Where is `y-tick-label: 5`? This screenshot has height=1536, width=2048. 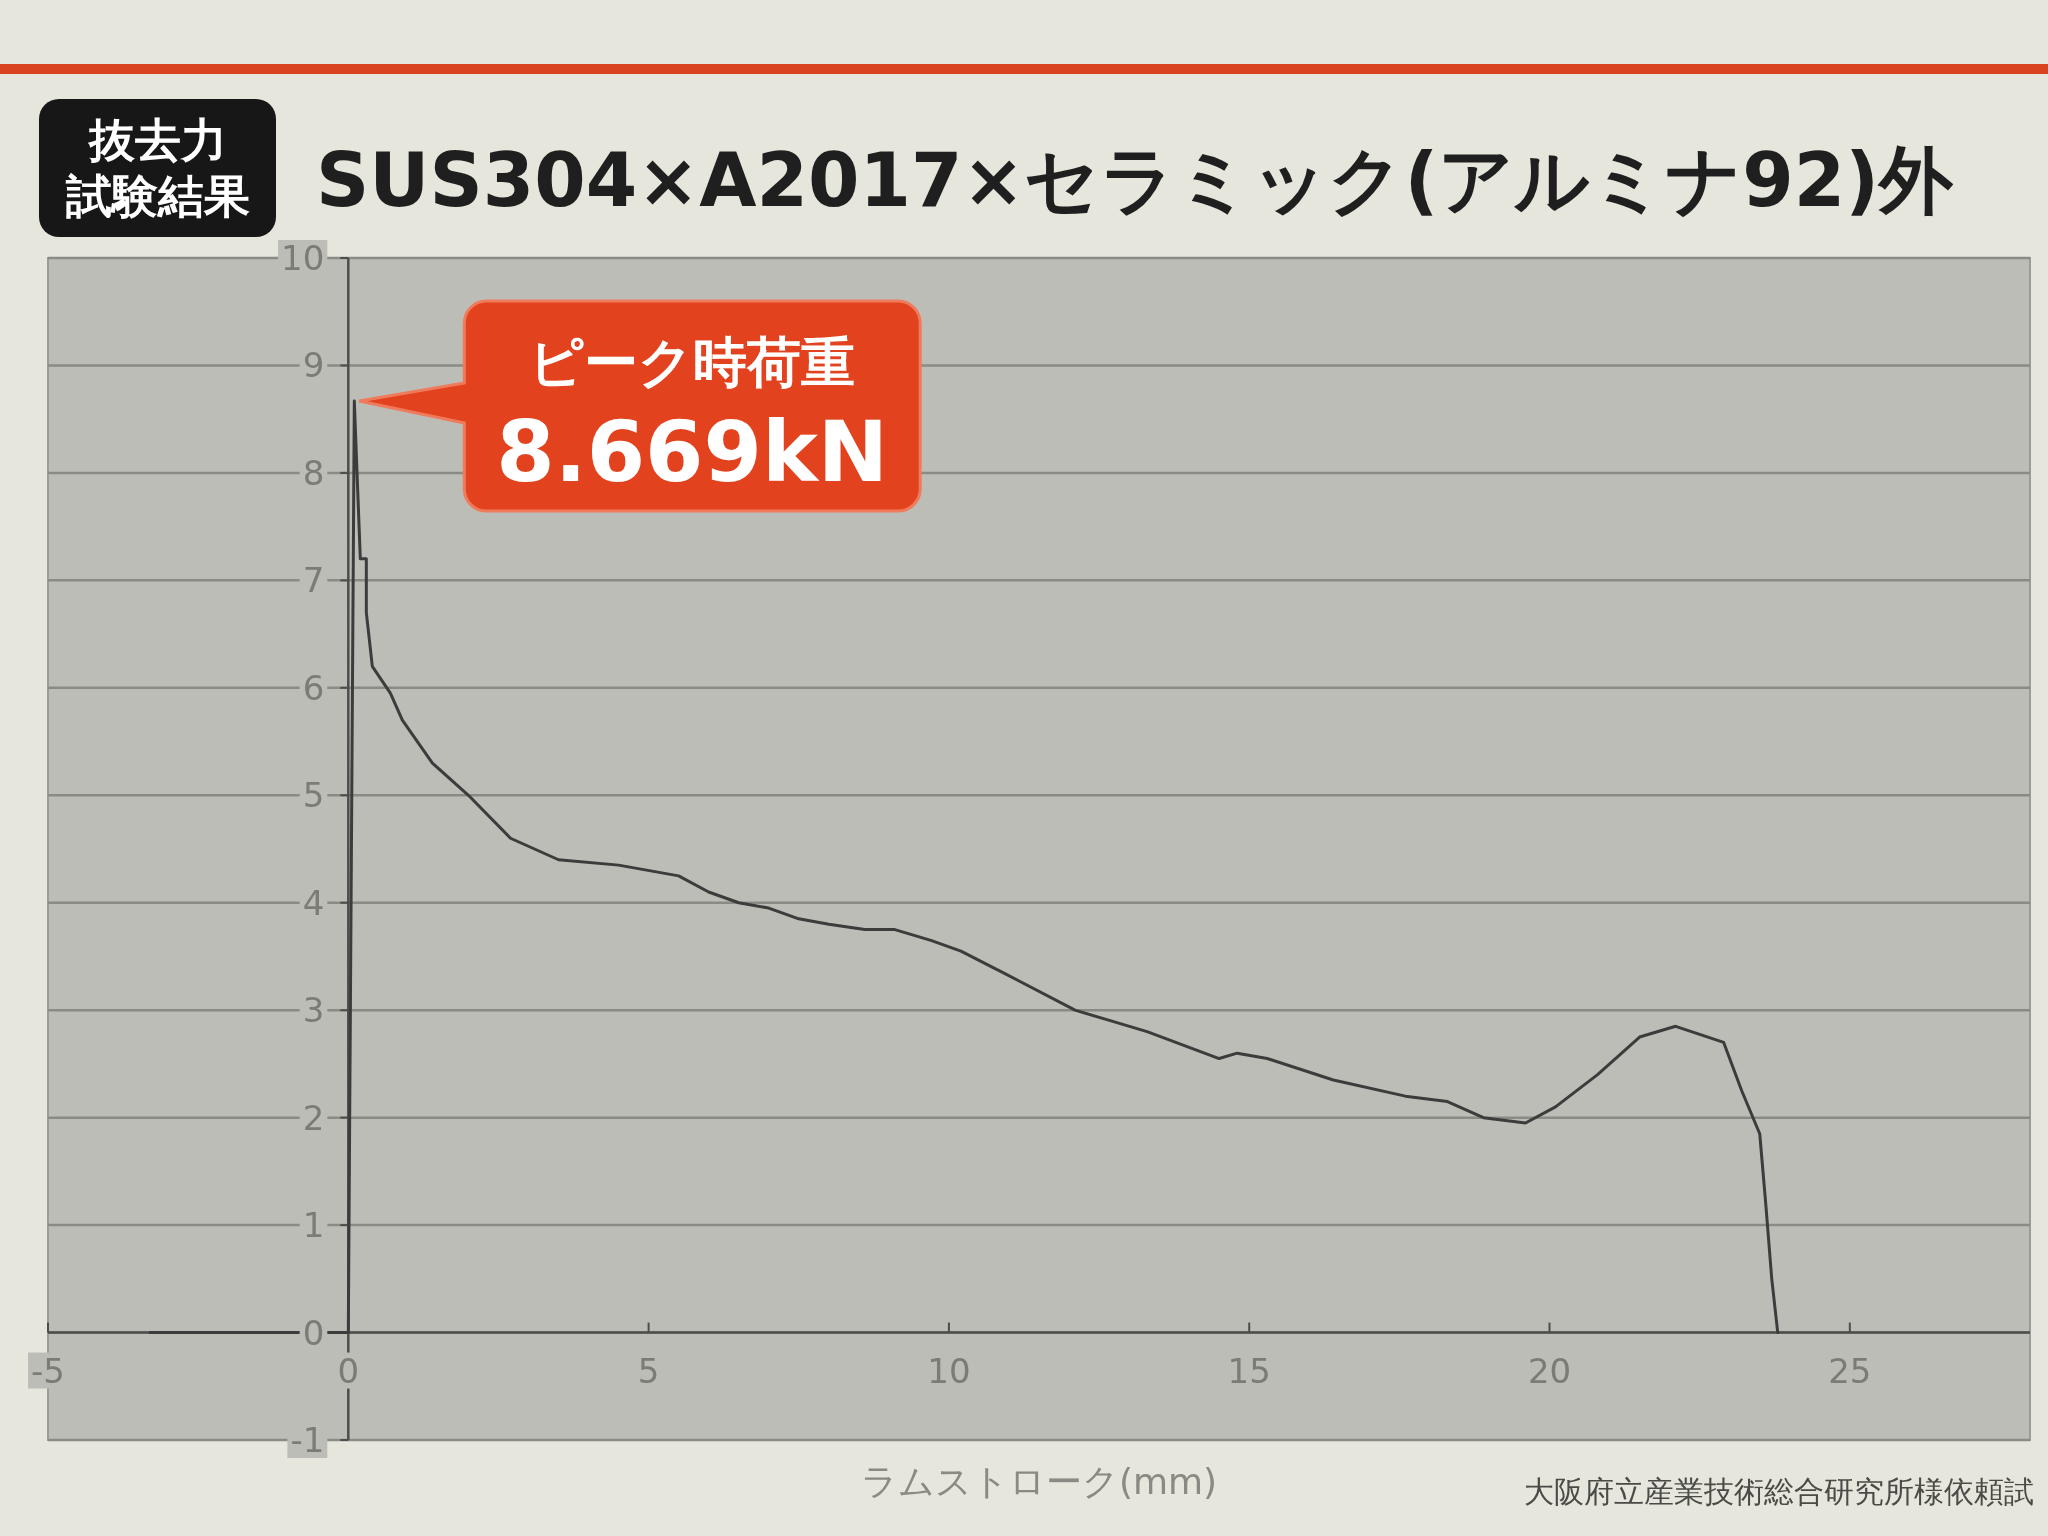
y-tick-label: 5 is located at coordinates (313, 795).